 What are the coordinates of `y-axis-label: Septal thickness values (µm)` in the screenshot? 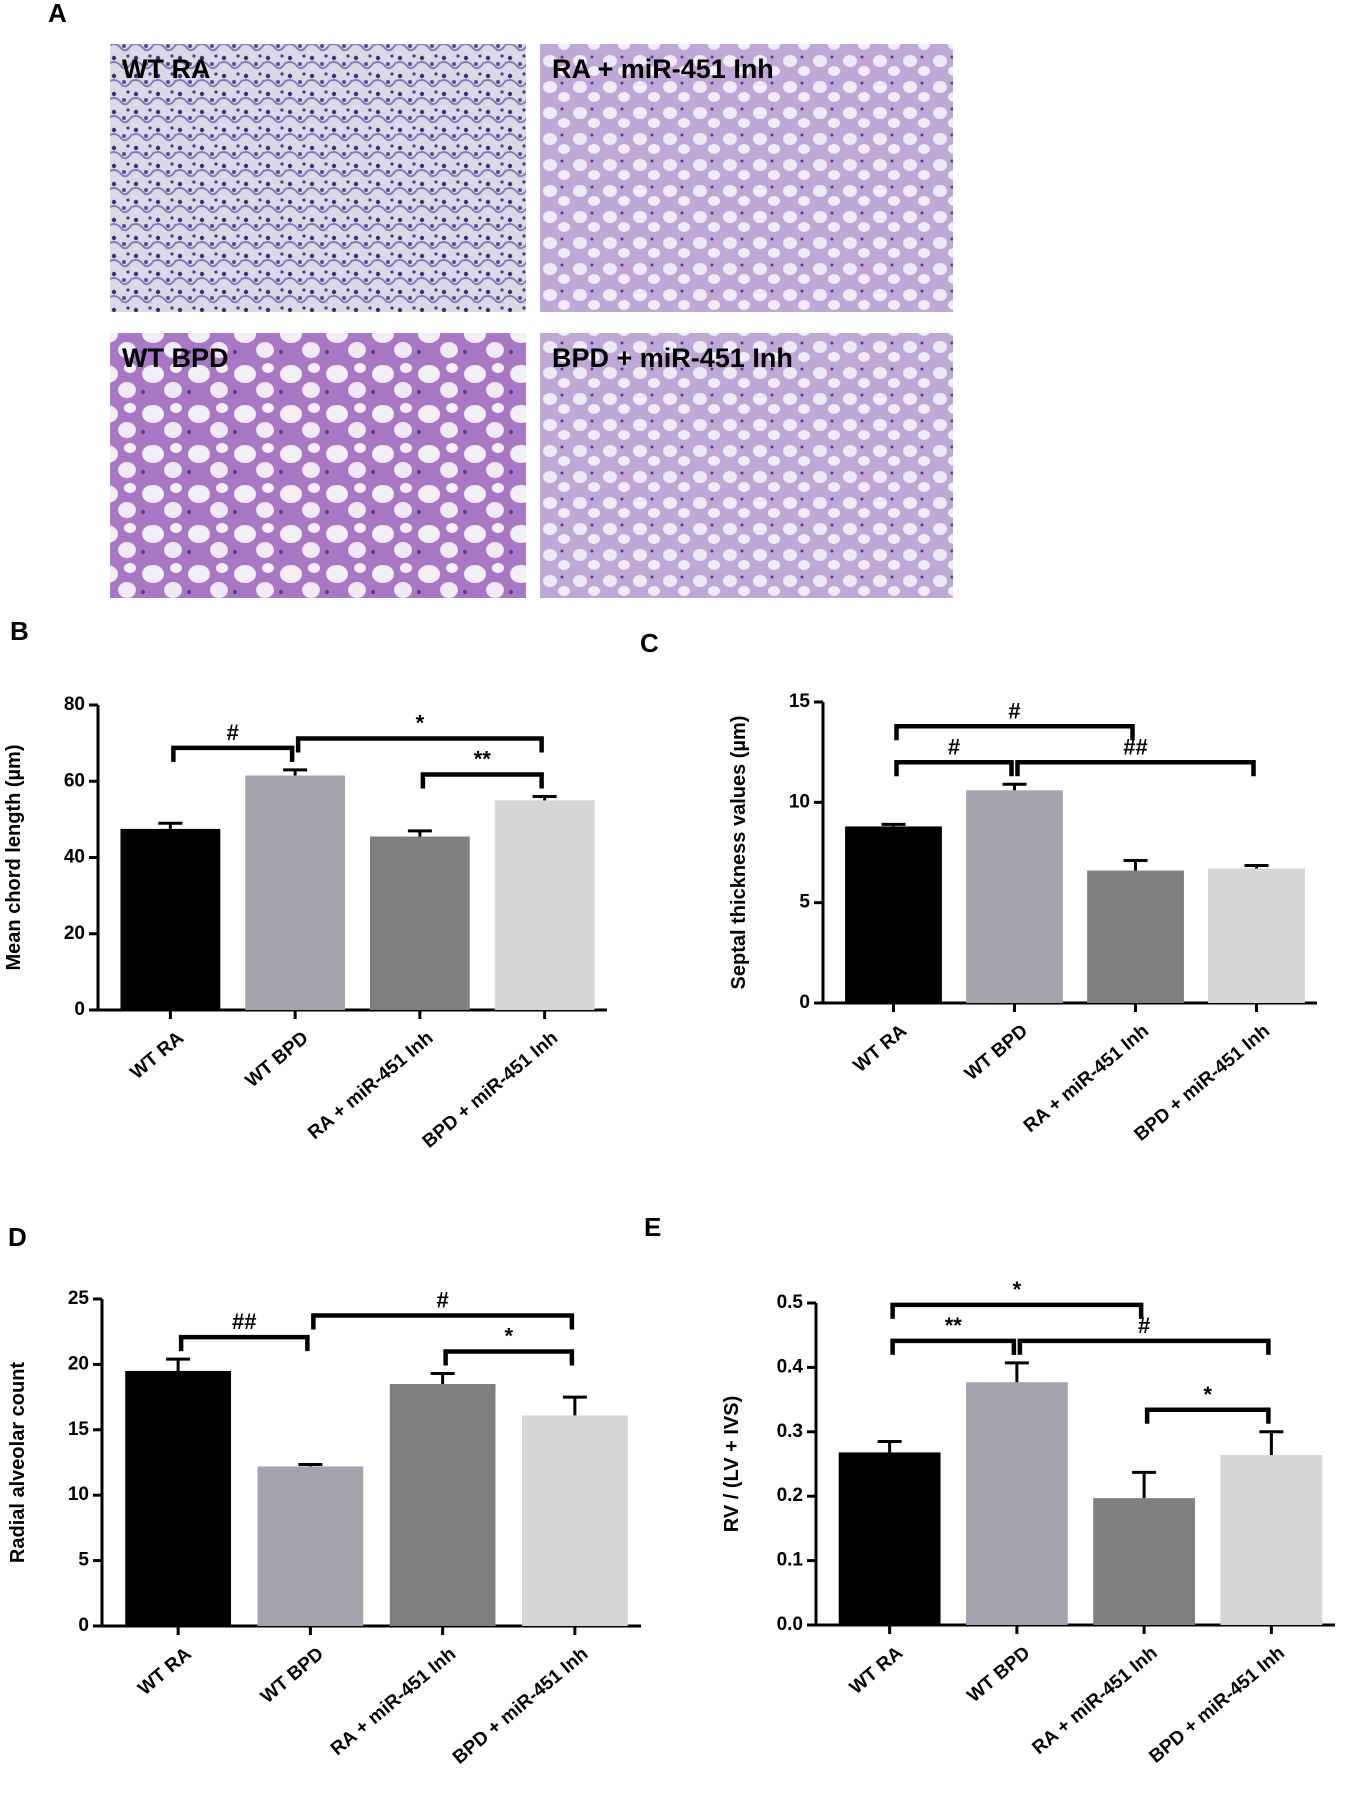 It's located at (739, 853).